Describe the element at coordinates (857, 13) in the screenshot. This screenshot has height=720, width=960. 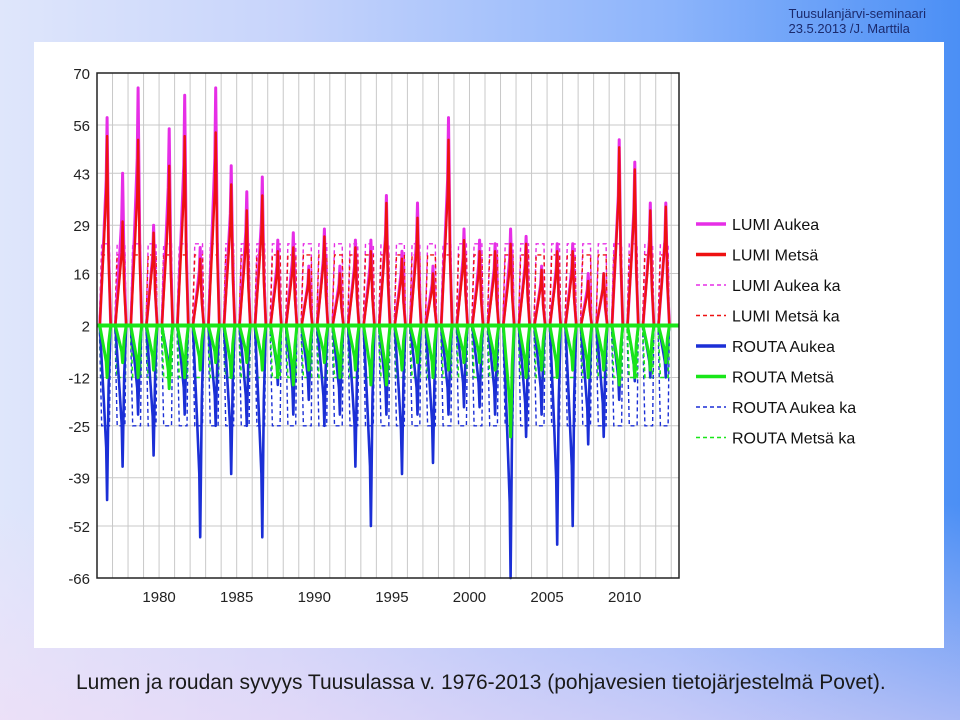
I see `seminar-name: Tuusulanjärvi-seminaari` at that location.